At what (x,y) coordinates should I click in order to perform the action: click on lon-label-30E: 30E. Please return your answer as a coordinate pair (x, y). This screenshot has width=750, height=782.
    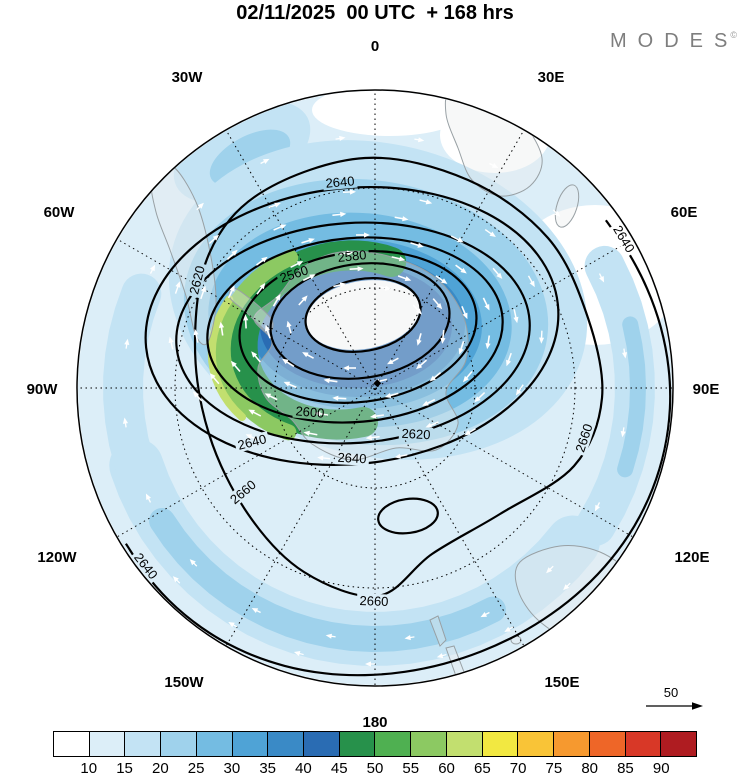
    Looking at the image, I should click on (551, 77).